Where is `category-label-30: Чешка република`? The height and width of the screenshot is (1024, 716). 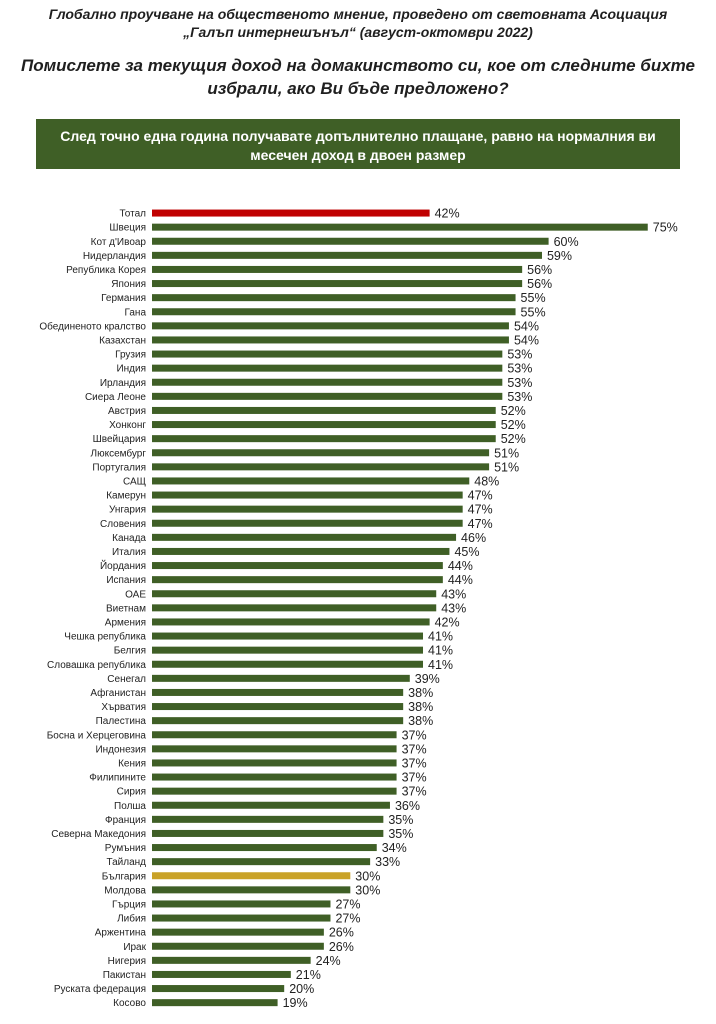 category-label-30: Чешка република is located at coordinates (105, 637).